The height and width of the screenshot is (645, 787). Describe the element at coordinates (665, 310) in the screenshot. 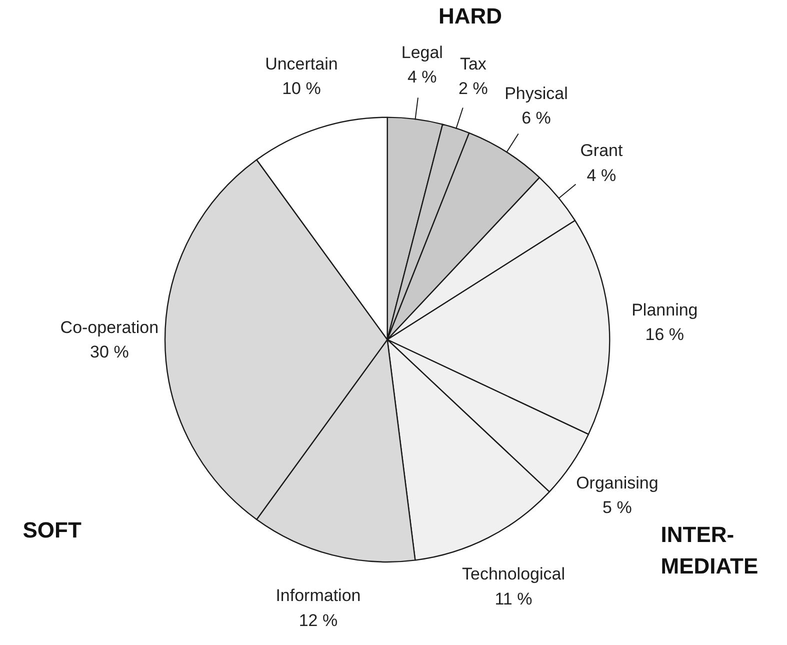

I see `slice-label: Planning` at that location.